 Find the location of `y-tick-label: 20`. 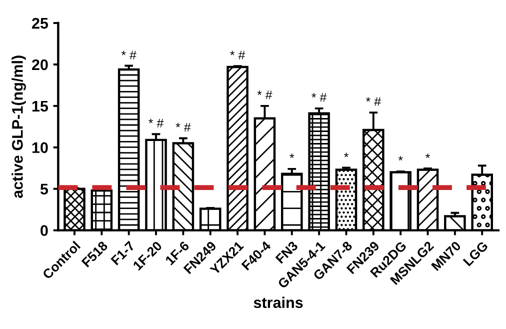

y-tick-label: 20 is located at coordinates (40, 64).